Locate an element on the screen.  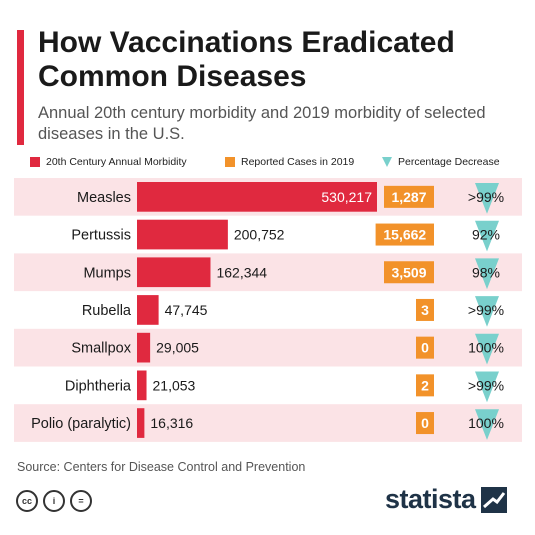
nd-icon: = is located at coordinates (81, 501).